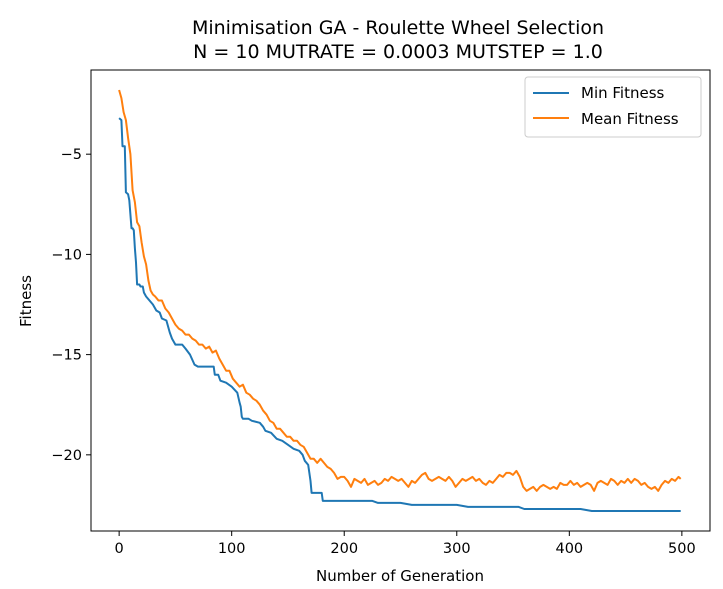  I want to click on x-tick-label: 0, so click(119, 549).